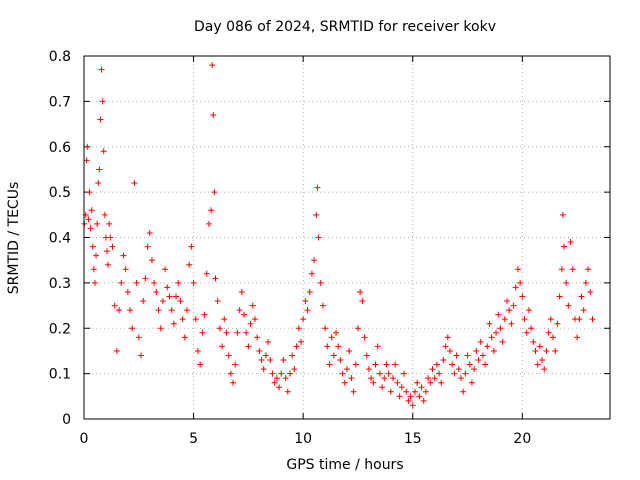  What do you see at coordinates (60, 57) in the screenshot?
I see `y-tick-label: 0.8` at bounding box center [60, 57].